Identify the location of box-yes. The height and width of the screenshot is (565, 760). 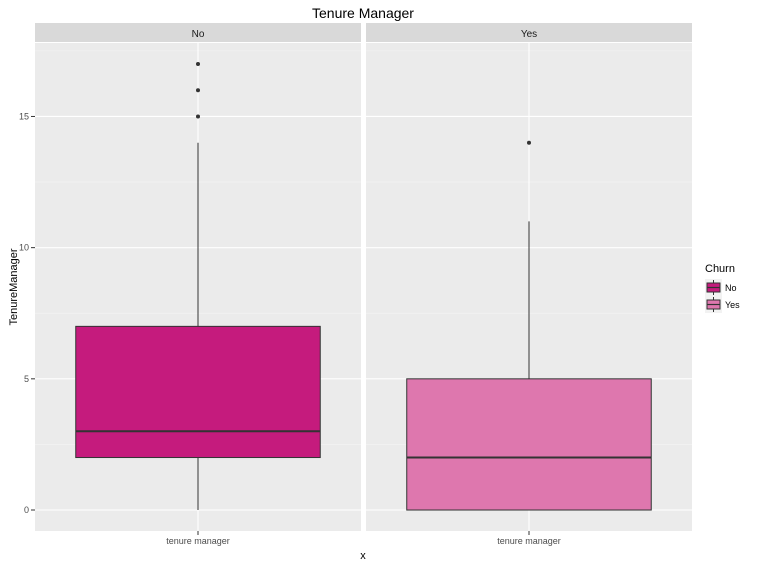
(529, 444).